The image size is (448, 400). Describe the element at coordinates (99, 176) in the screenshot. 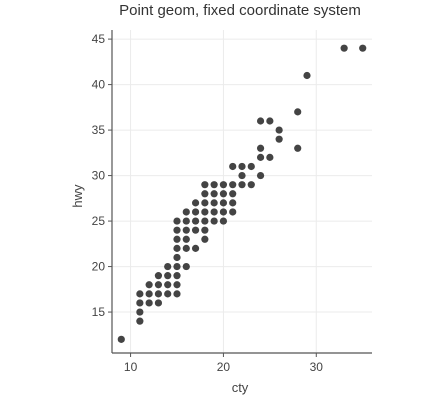

I see `y-tick-label: 30` at that location.